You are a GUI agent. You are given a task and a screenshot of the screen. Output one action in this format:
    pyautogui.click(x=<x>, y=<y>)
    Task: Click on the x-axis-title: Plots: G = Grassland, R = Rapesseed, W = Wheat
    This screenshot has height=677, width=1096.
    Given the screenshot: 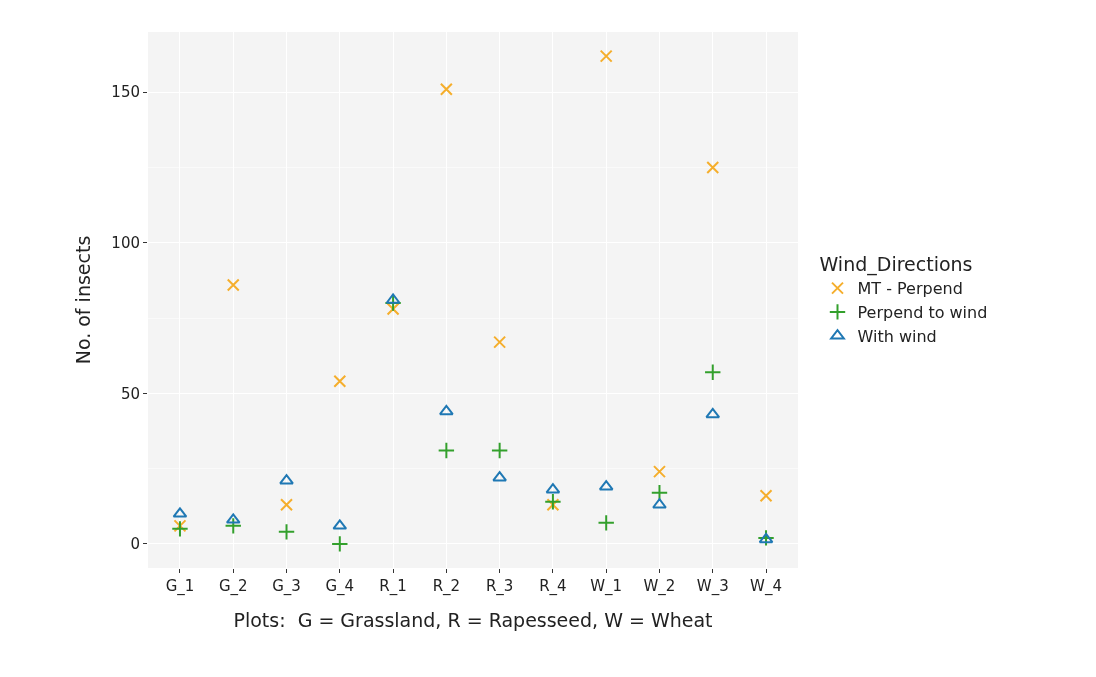 What is the action you would take?
    pyautogui.click(x=473, y=619)
    